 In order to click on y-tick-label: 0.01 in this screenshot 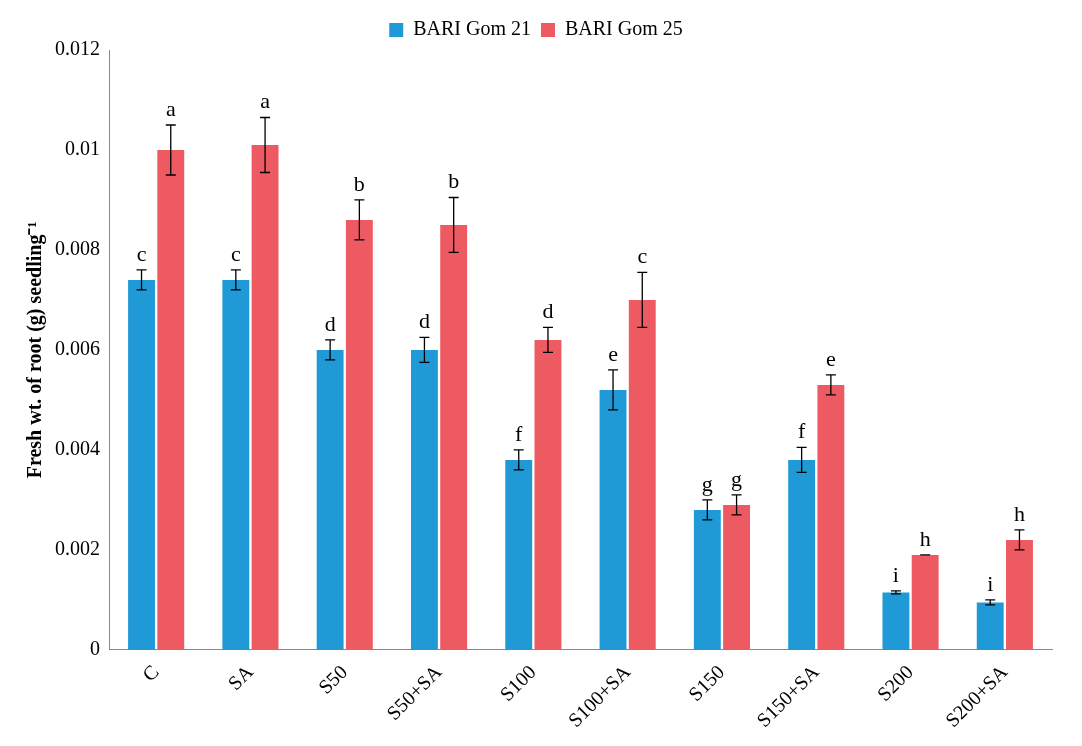, I will do `click(82, 148)`.